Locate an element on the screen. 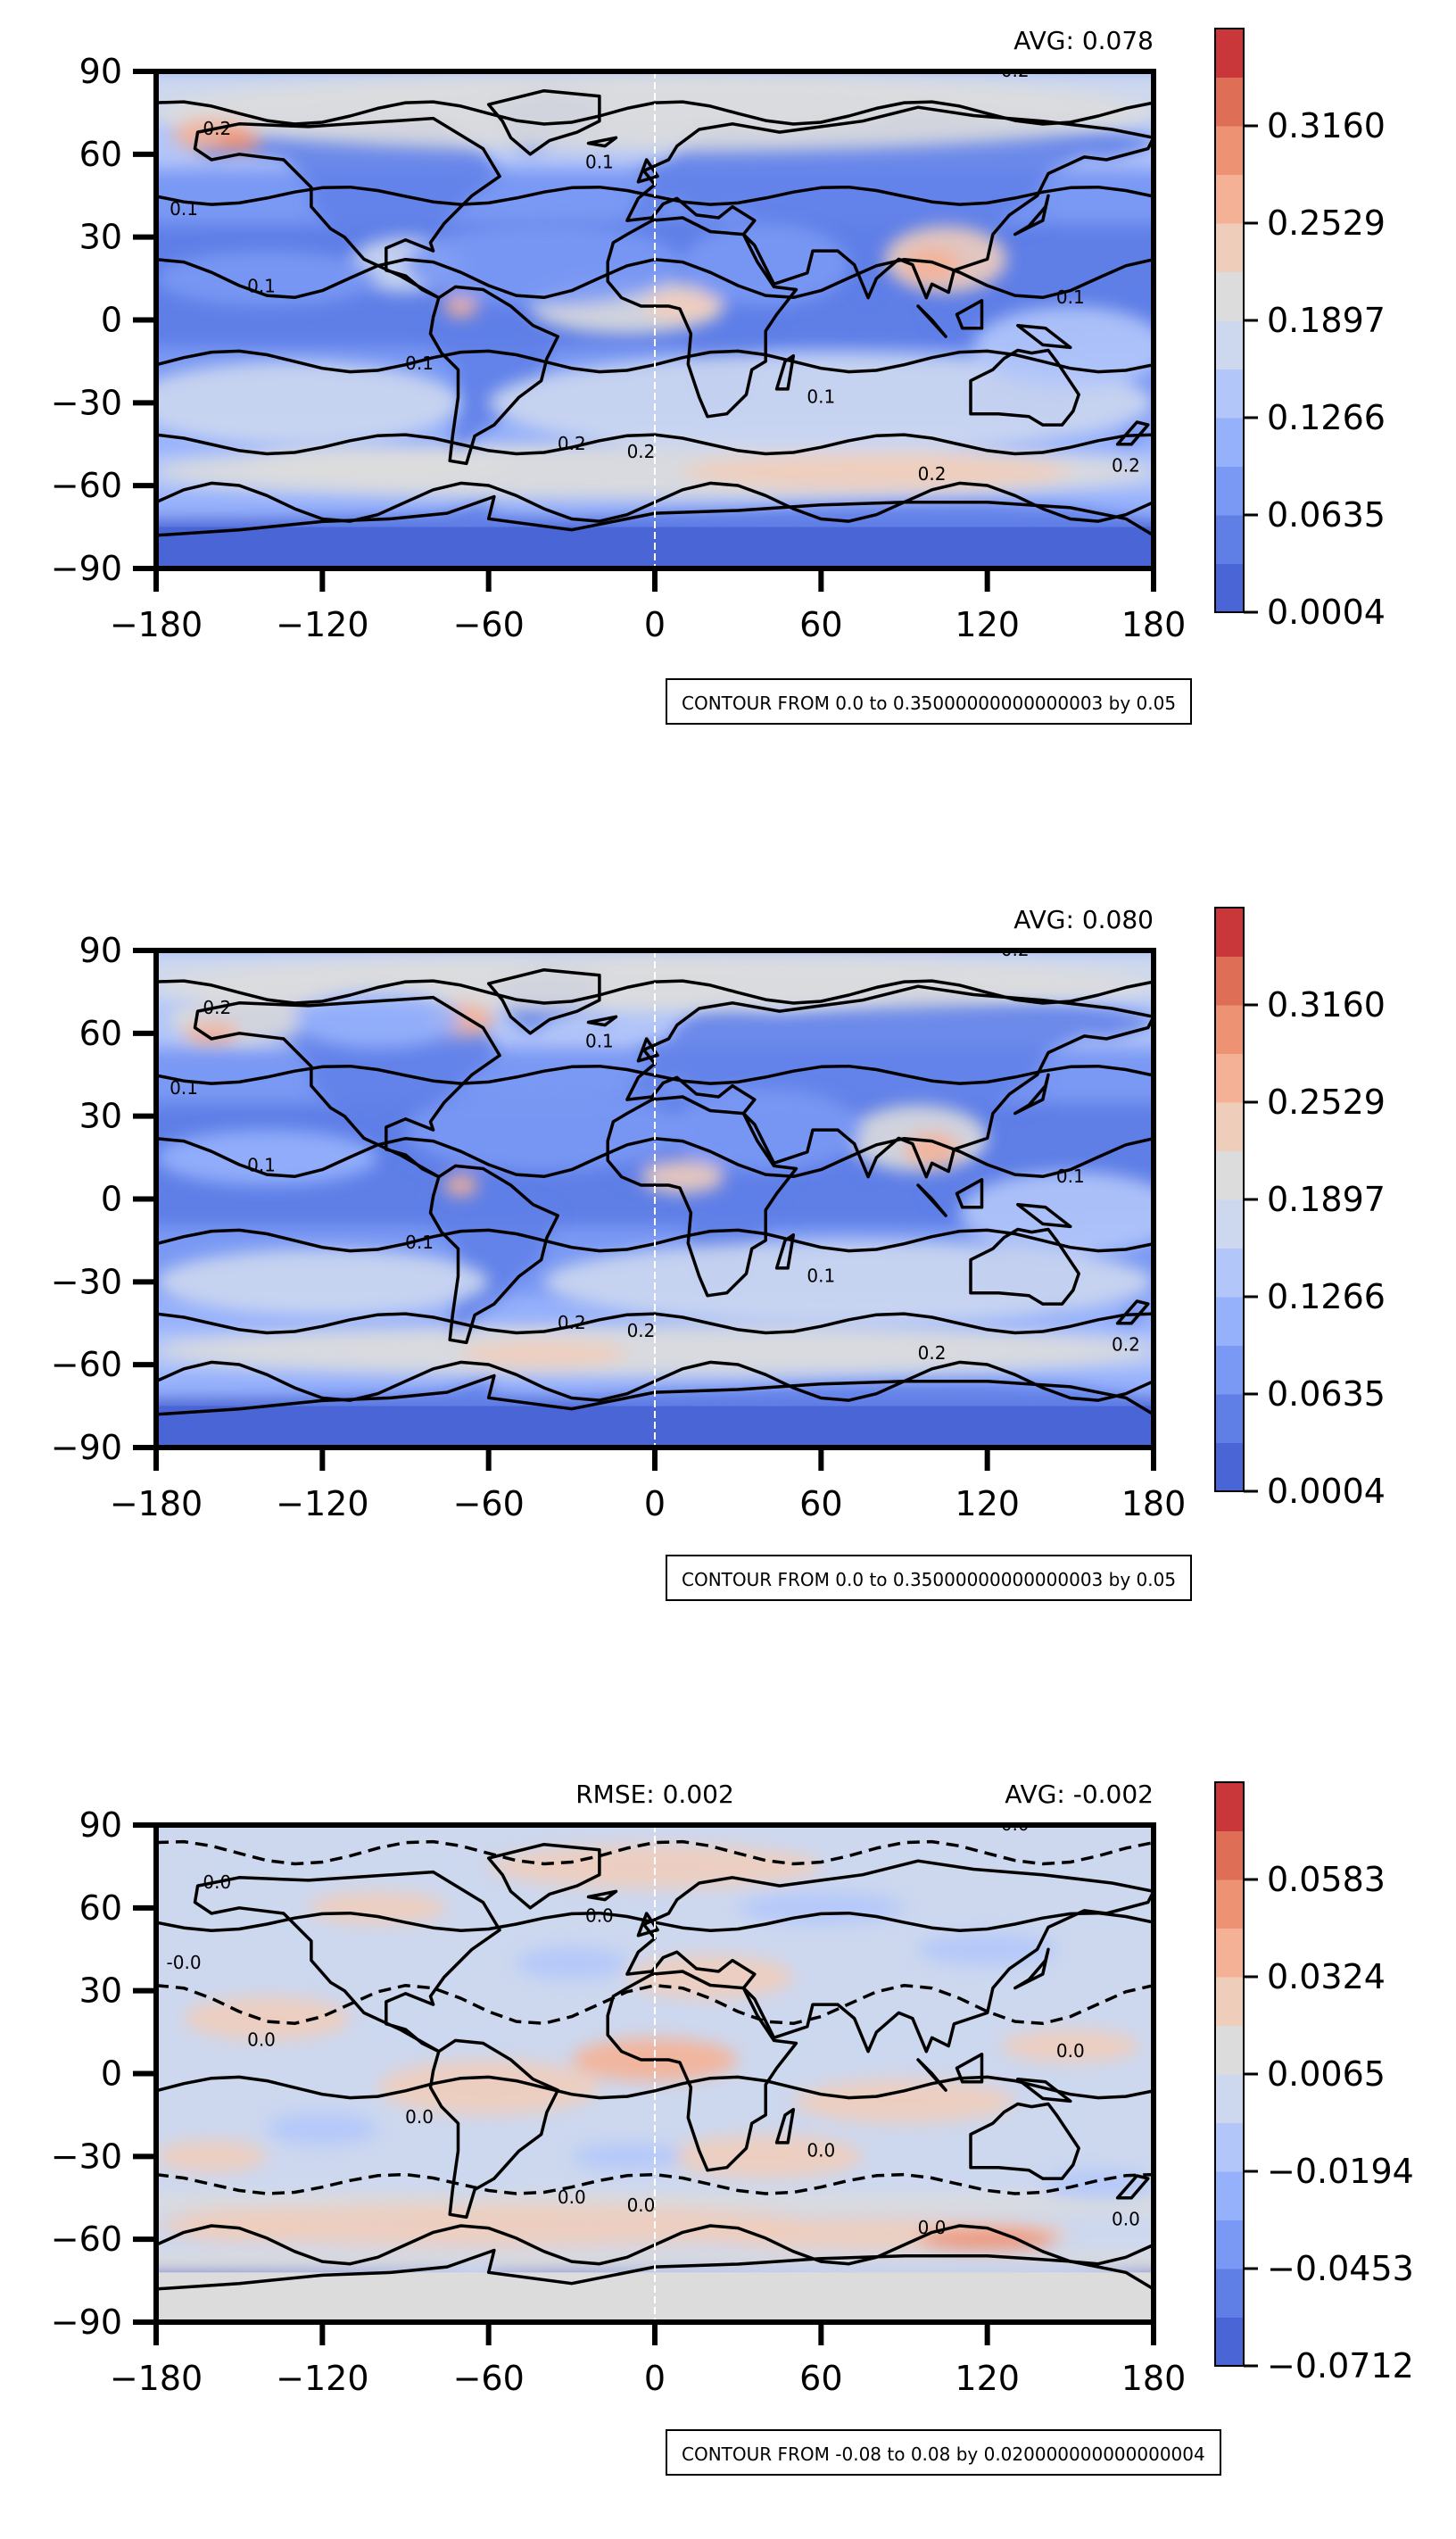 Image resolution: width=1456 pixels, height=2539 pixels. avg-label: AVG: 0.078 is located at coordinates (1083, 40).